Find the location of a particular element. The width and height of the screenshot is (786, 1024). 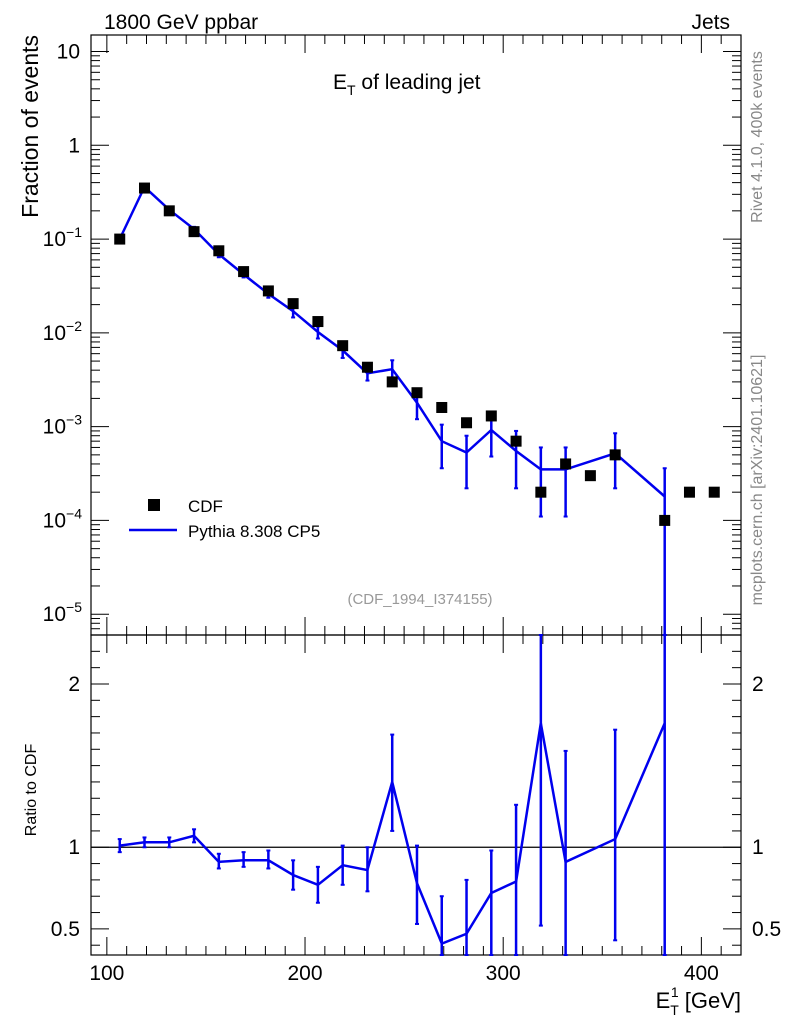

ratio-y-tick-label: 0.5 is located at coordinates (65, 929).